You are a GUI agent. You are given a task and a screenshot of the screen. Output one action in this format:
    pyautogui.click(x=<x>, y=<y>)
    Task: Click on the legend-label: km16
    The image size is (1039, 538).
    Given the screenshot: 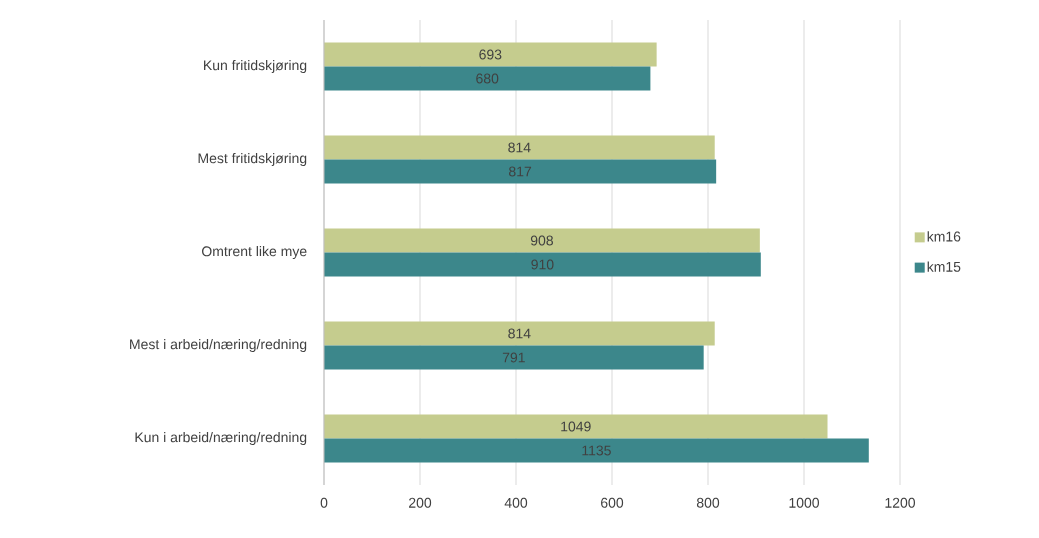 What is the action you would take?
    pyautogui.click(x=944, y=236)
    